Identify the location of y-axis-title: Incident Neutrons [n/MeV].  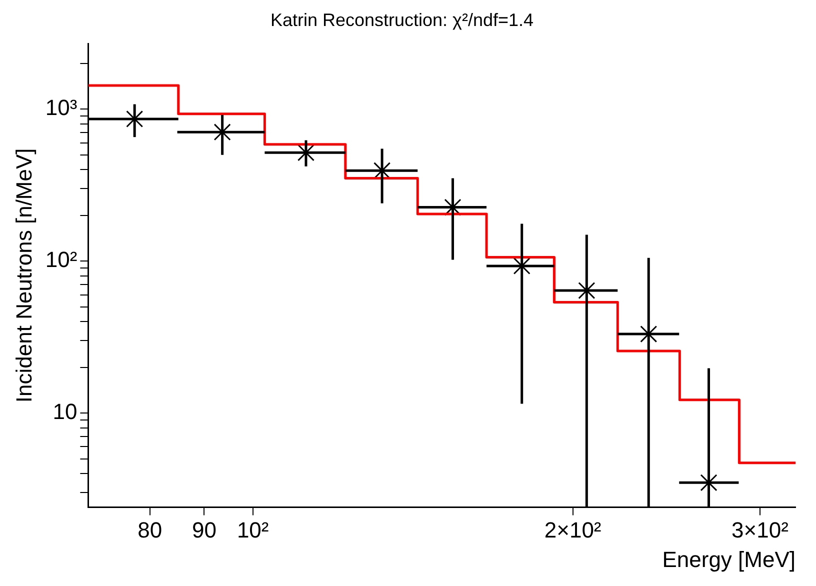
(23, 275).